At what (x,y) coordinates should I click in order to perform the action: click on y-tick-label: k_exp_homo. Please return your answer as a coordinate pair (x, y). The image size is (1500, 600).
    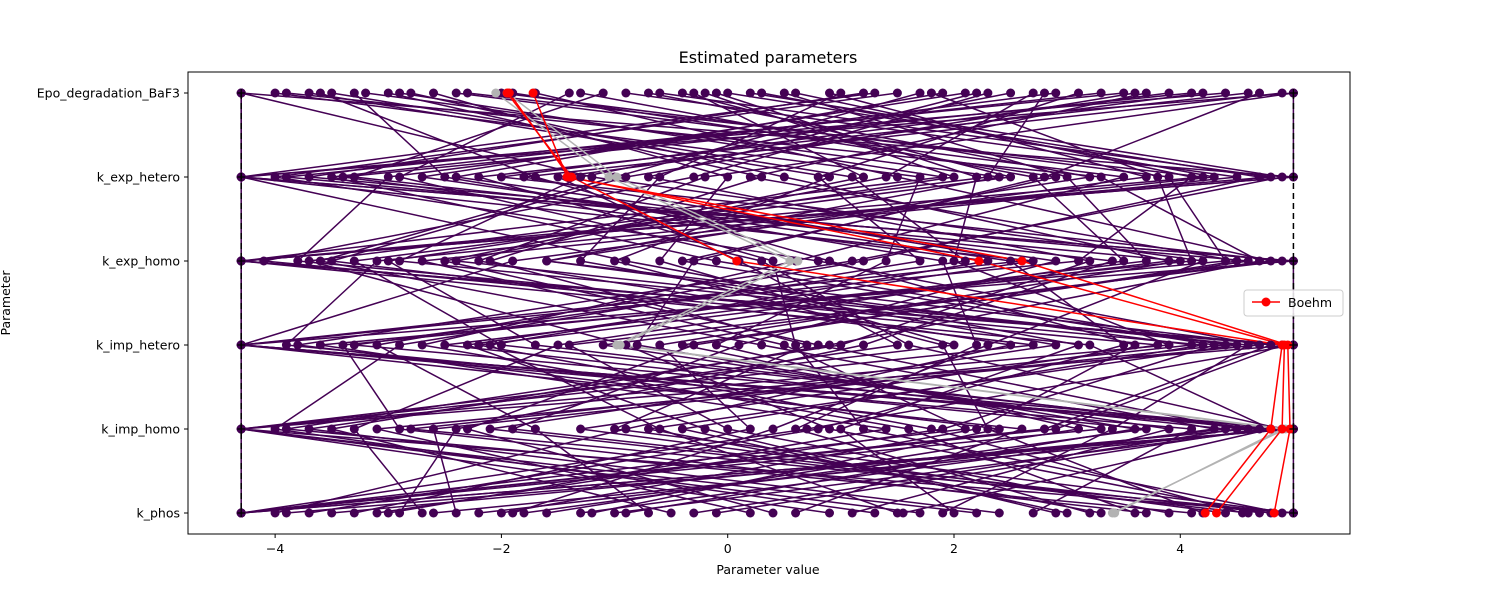
    Looking at the image, I should click on (141, 261).